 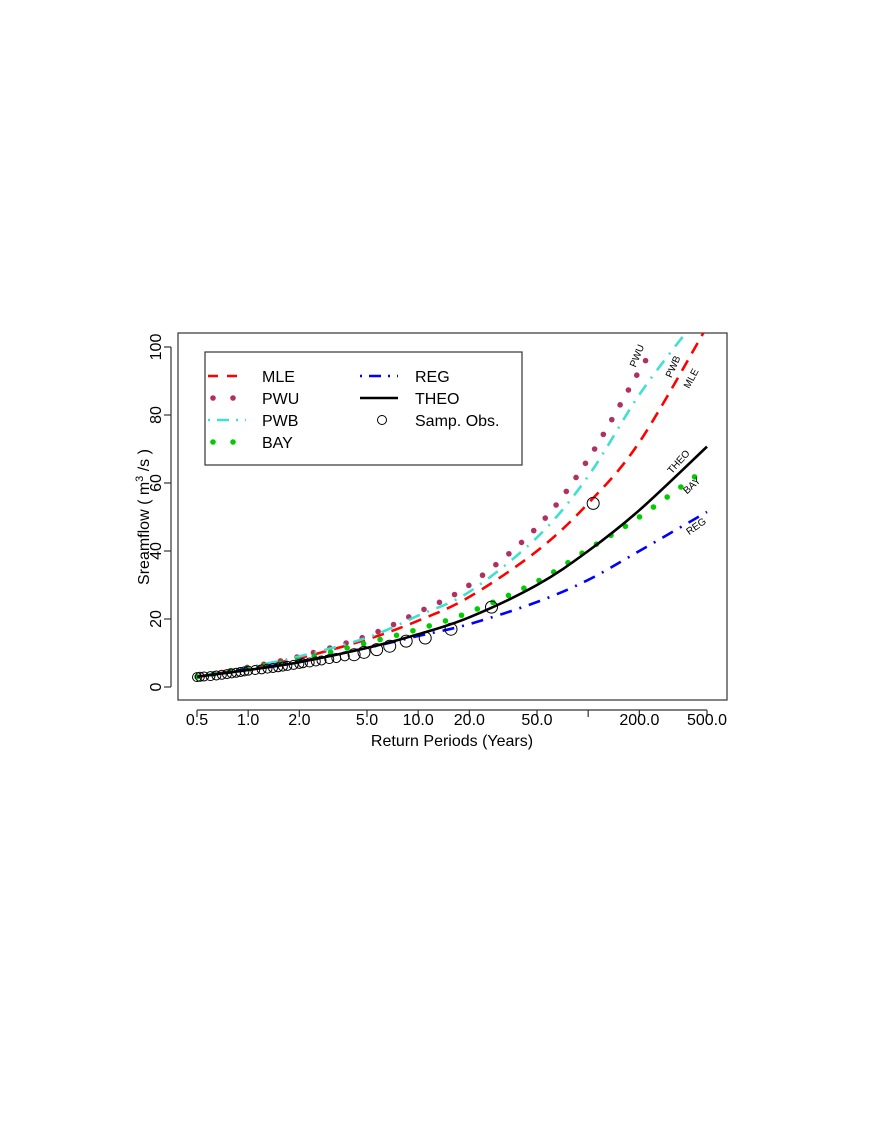 What do you see at coordinates (457, 421) in the screenshot?
I see `legend-label: Samp. Obs.` at bounding box center [457, 421].